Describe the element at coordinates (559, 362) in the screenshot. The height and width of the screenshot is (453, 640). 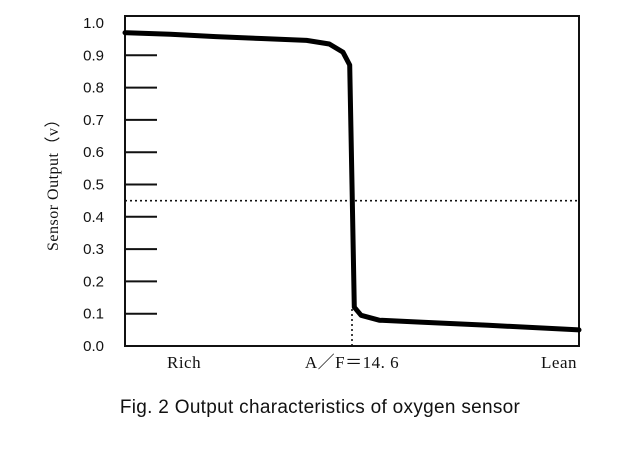
I see `x-category-label: Lean` at that location.